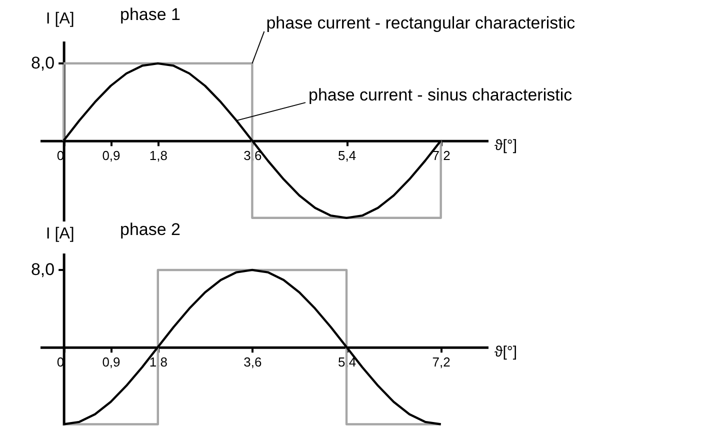 The height and width of the screenshot is (434, 711). What do you see at coordinates (440, 95) in the screenshot?
I see `annotation: phase current - sinus characteristic` at bounding box center [440, 95].